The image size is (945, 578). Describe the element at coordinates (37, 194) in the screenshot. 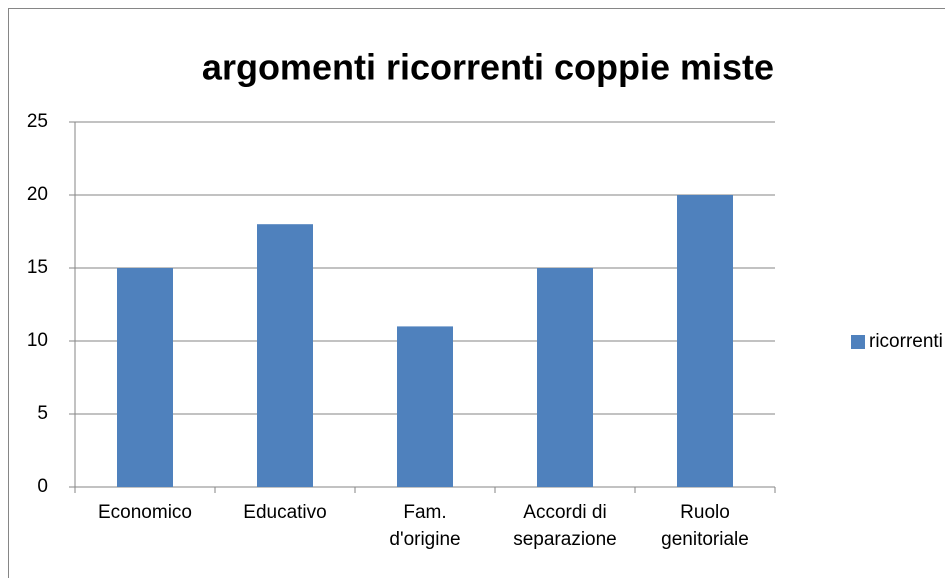

I see `y-tick-label: 20` at that location.